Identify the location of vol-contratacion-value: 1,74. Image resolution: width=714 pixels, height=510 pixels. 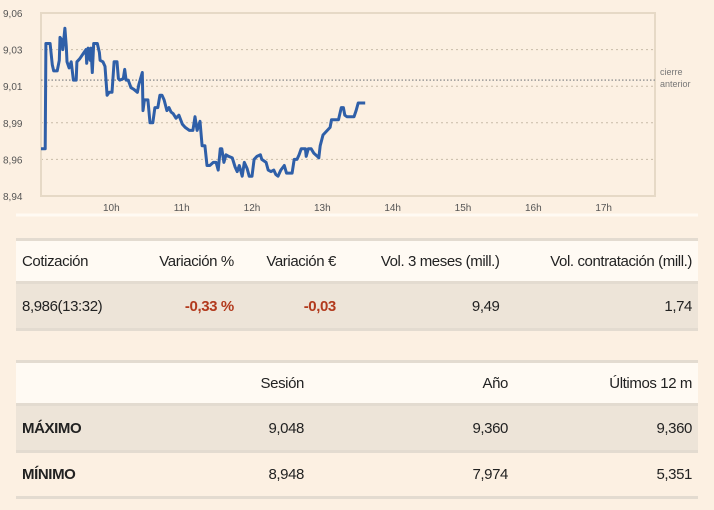
(601, 306).